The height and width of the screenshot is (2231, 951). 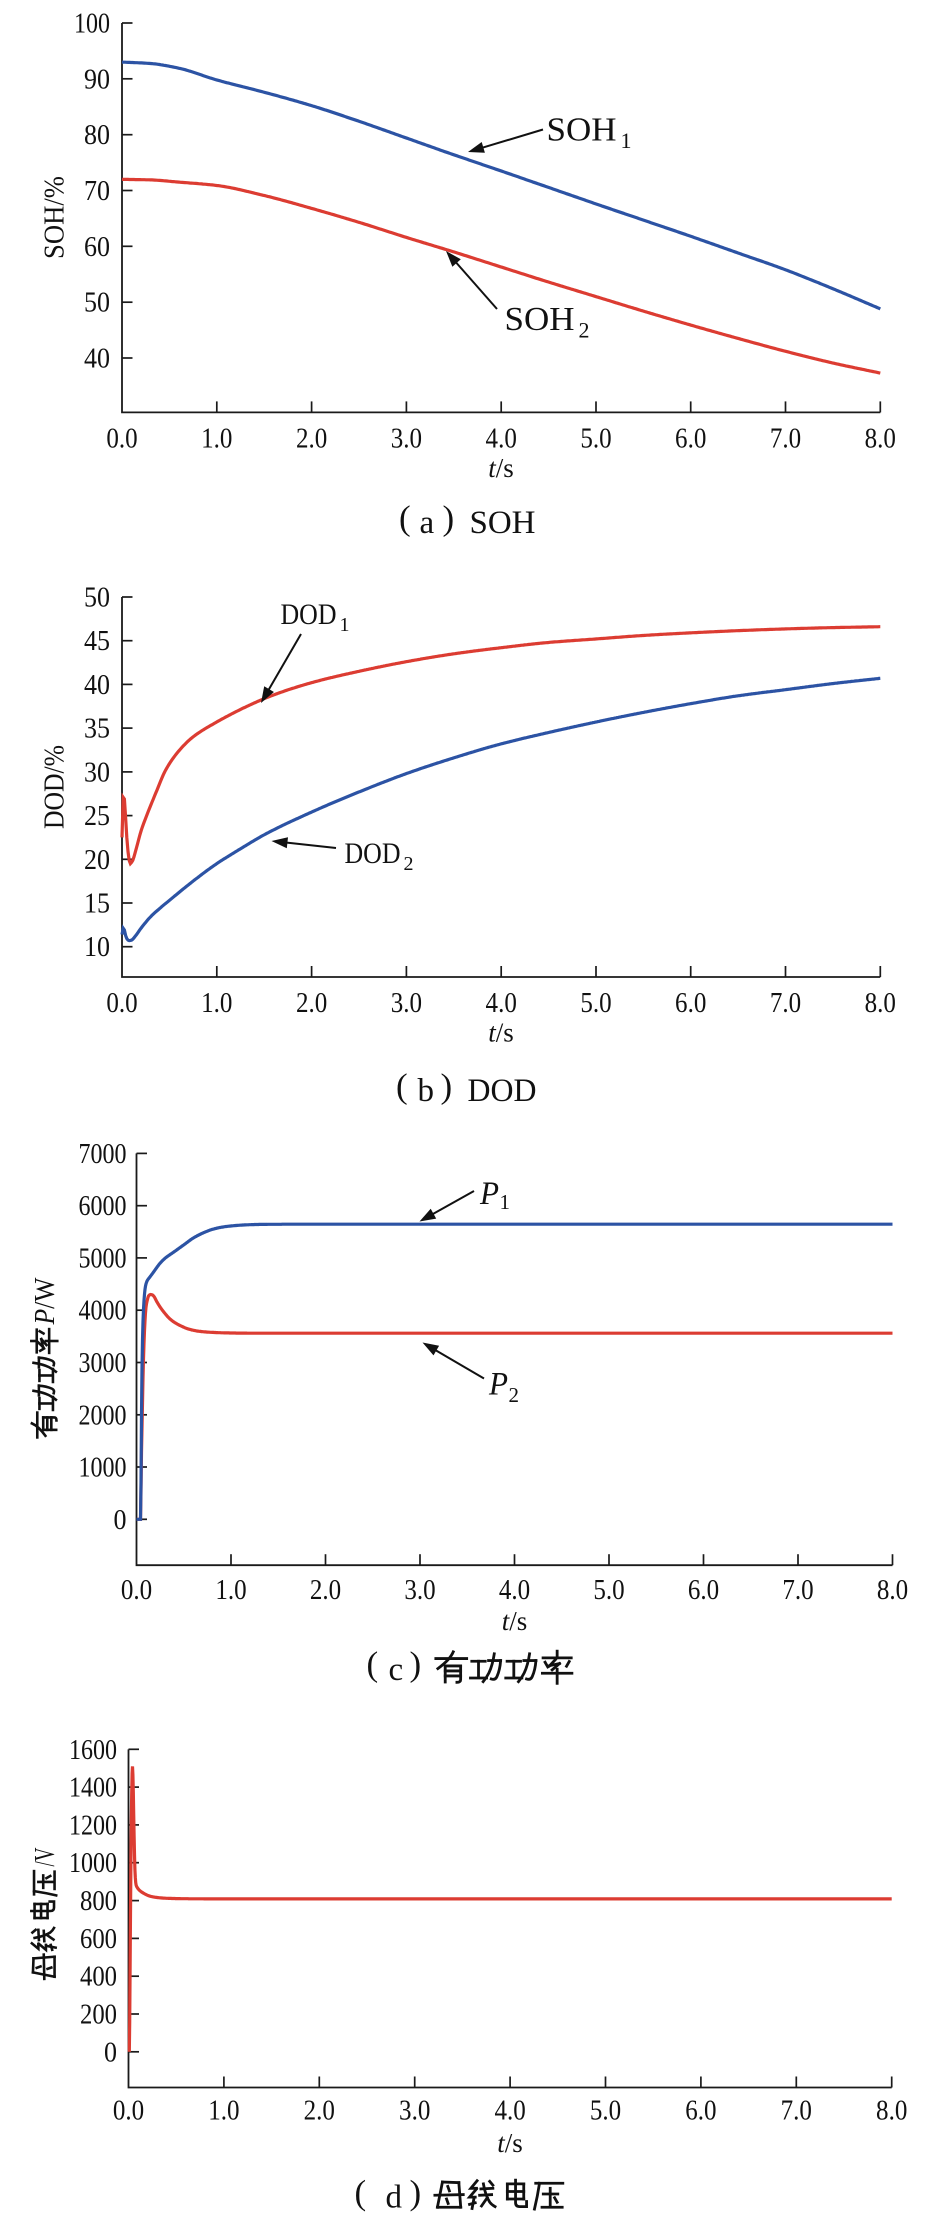 I want to click on svg-text: 35, so click(x=97, y=729).